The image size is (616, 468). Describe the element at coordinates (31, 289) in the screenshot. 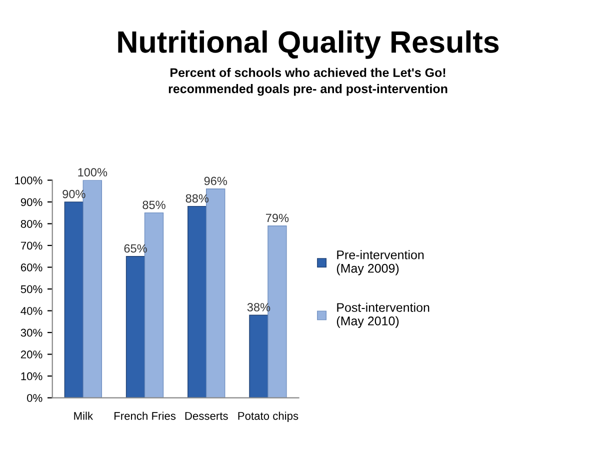

I see `y-tick-label: 50%` at that location.